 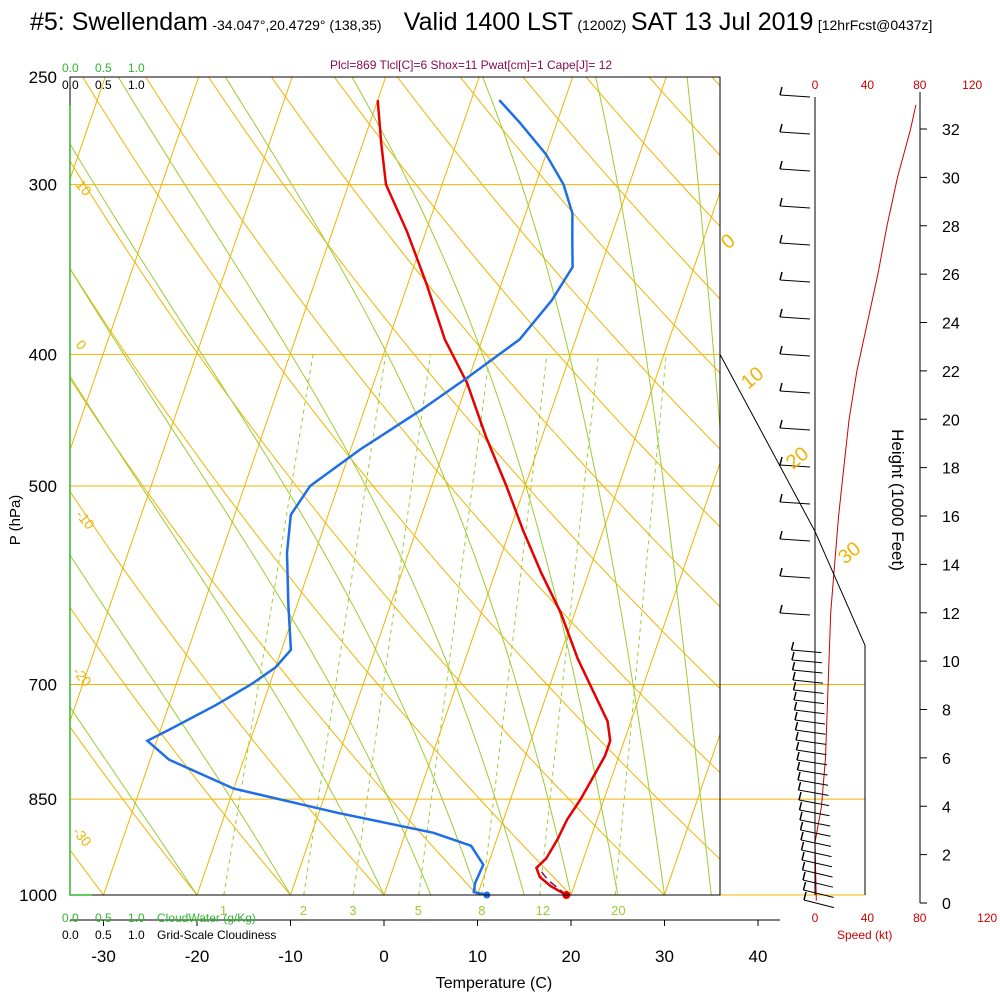 What do you see at coordinates (946, 904) in the screenshot?
I see `height-tick-label: 0` at bounding box center [946, 904].